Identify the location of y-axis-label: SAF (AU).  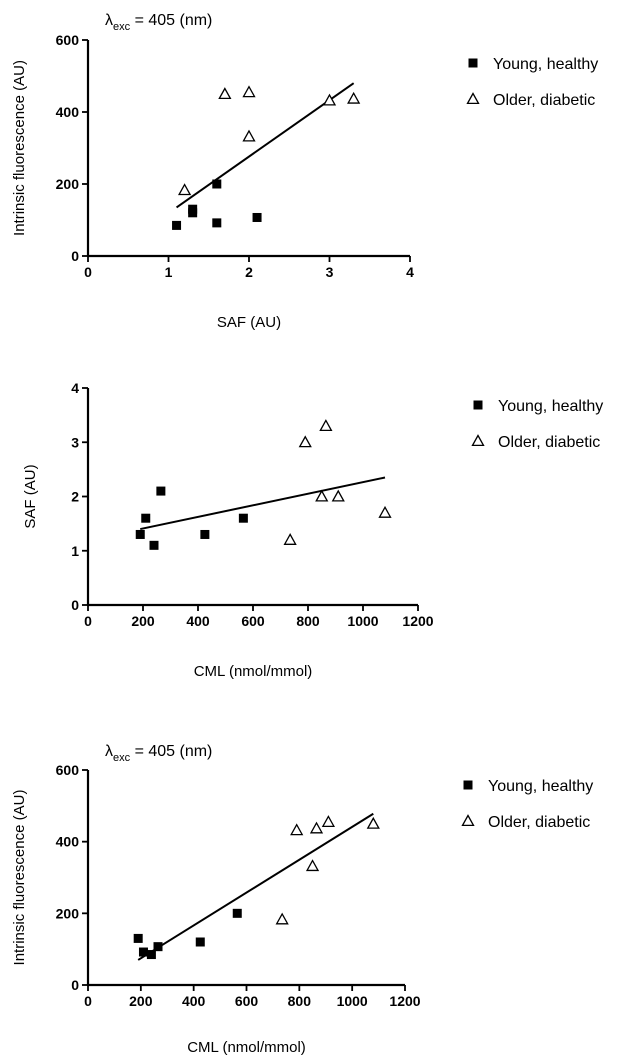
(30, 496).